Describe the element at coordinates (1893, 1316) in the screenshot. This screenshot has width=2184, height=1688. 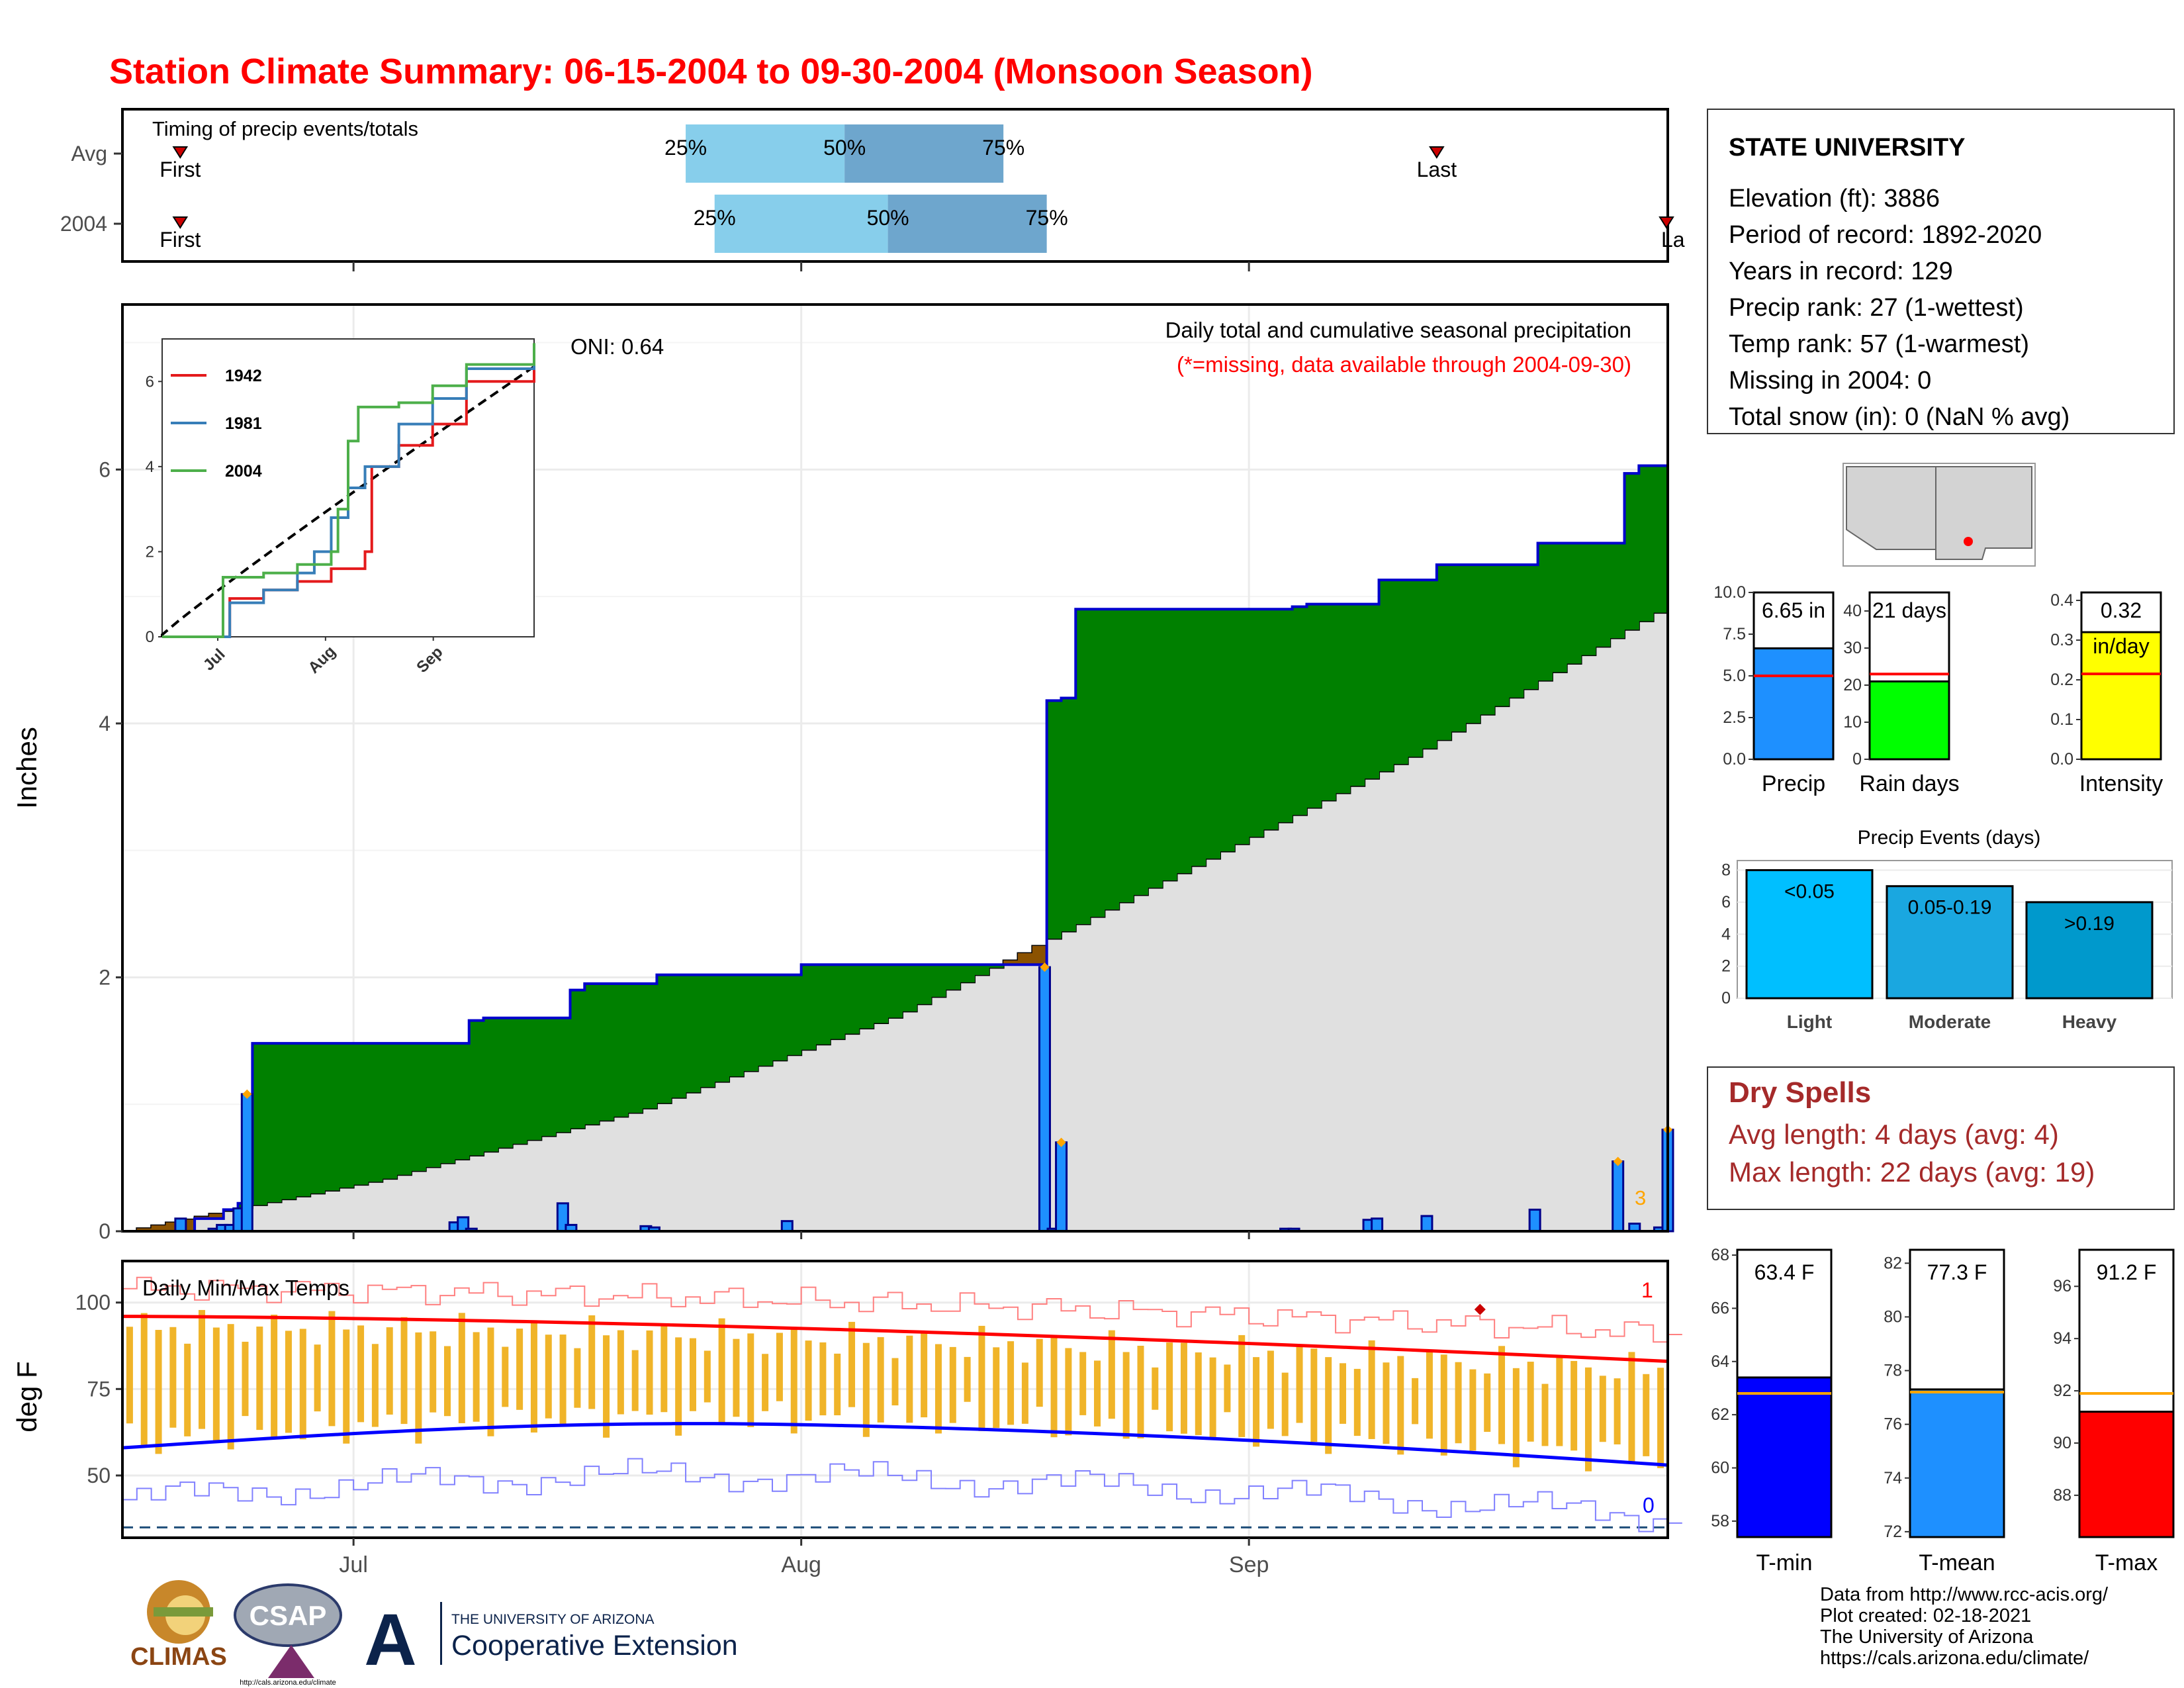
I see `temp-bar-tick-label: 80` at that location.